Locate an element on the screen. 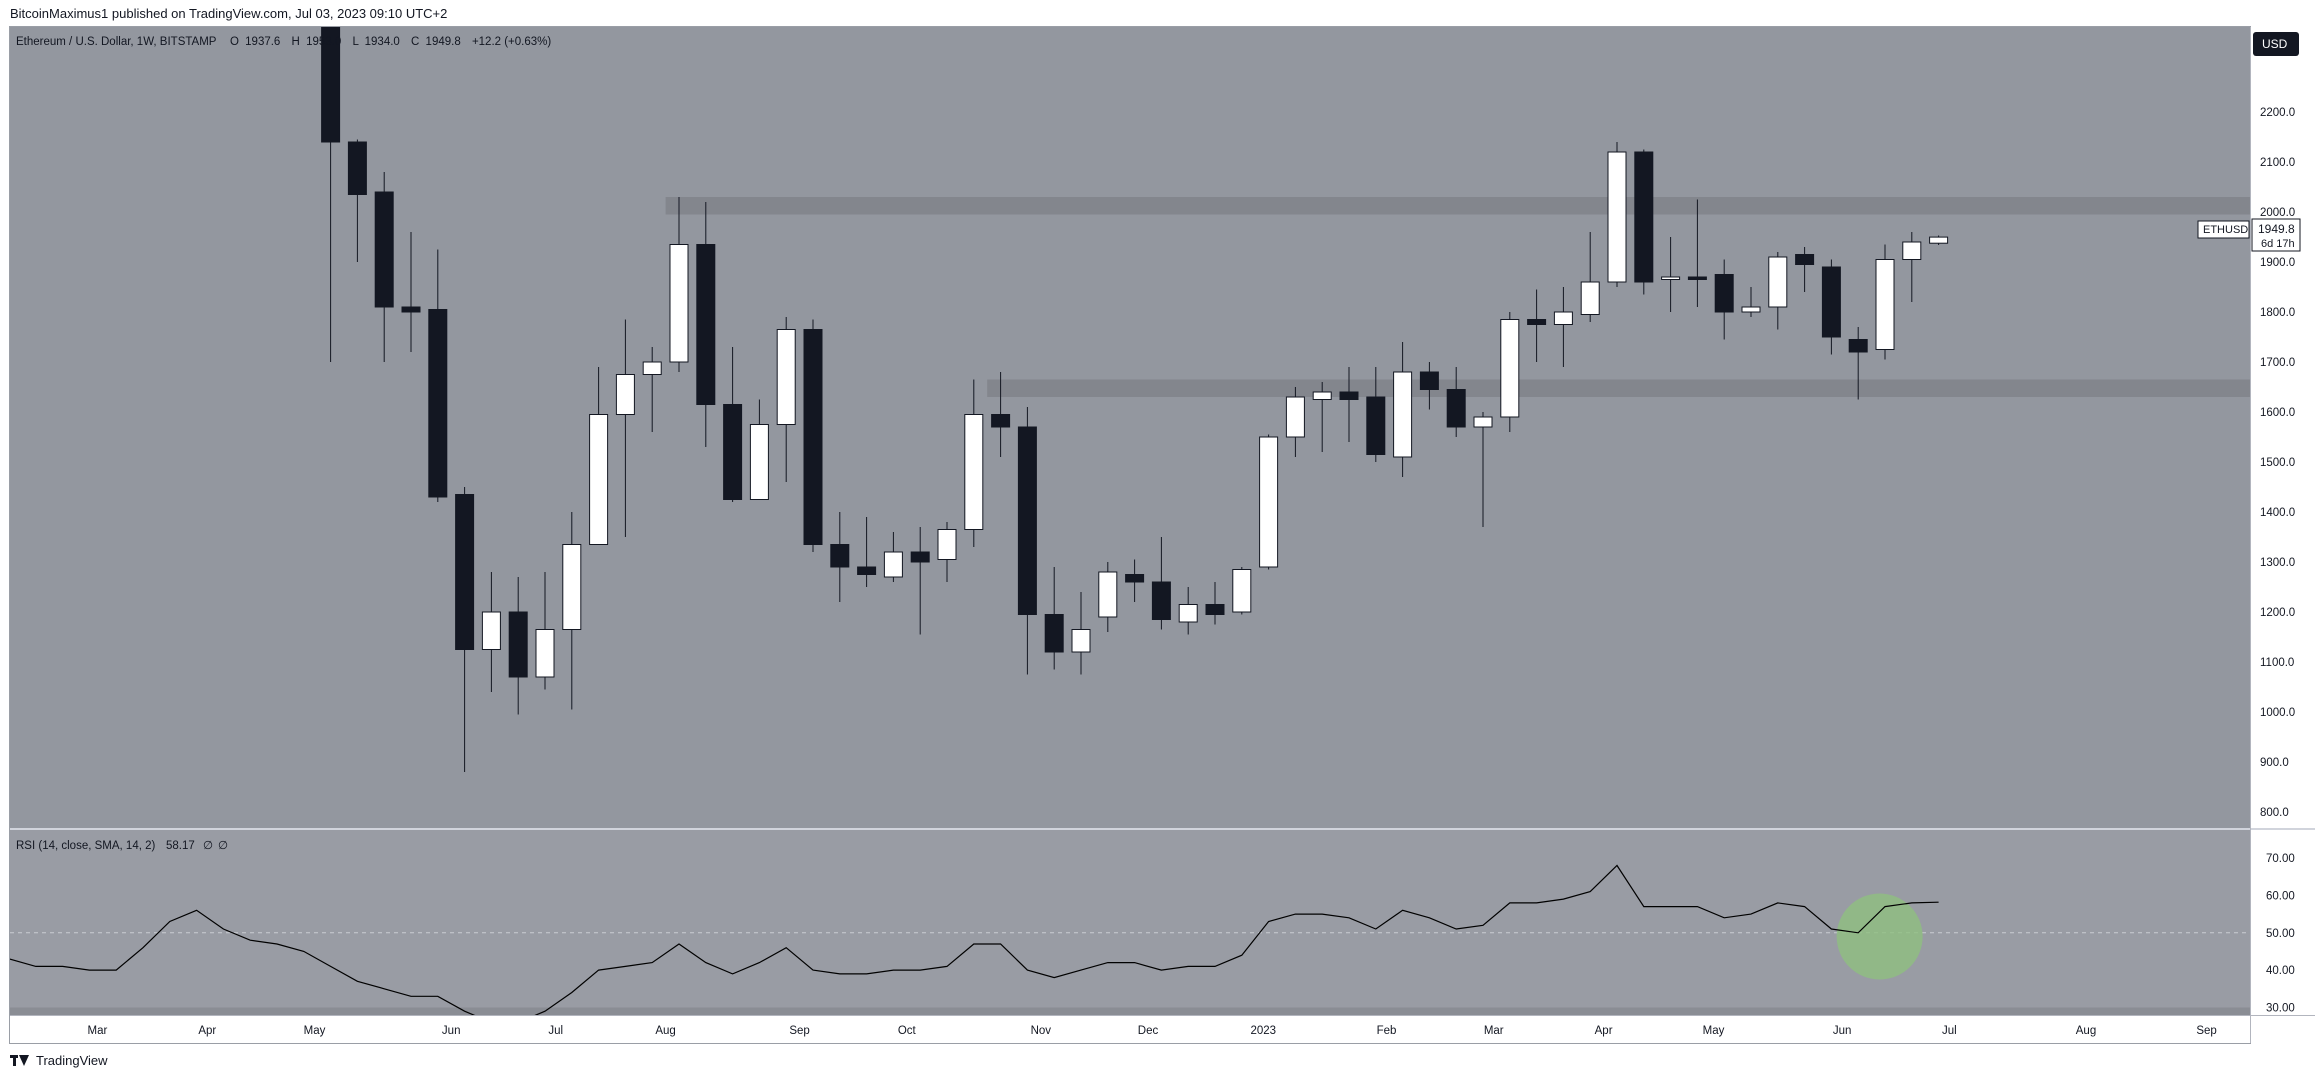  rsi-axis: 30.00 40.00 50.00 60.00 70.00 is located at coordinates (2280, 934).